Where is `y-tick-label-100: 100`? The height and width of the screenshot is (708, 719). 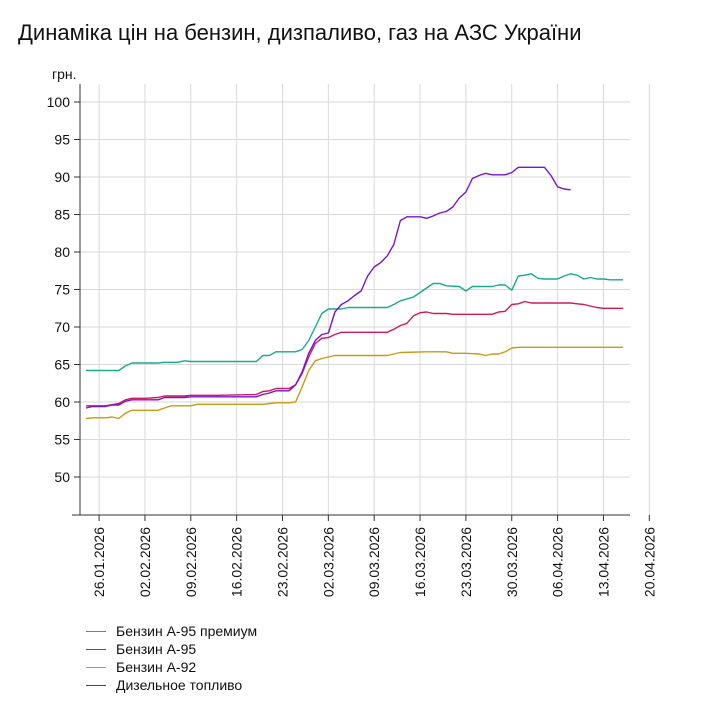
y-tick-label-100: 100 is located at coordinates (59, 102).